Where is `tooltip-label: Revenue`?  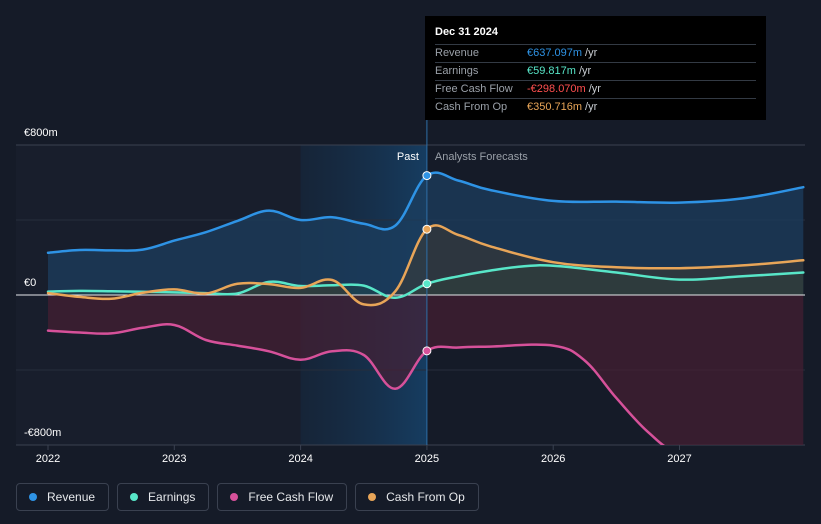 tooltip-label: Revenue is located at coordinates (457, 53).